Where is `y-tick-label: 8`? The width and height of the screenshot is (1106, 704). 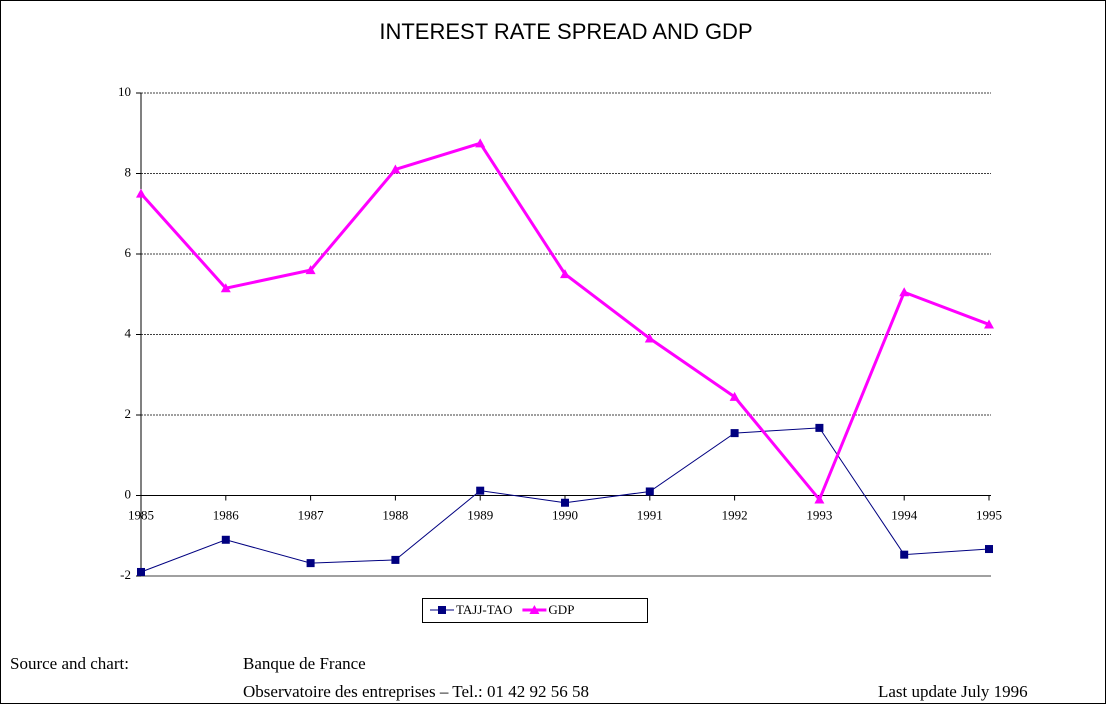
y-tick-label: 8 is located at coordinates (128, 171).